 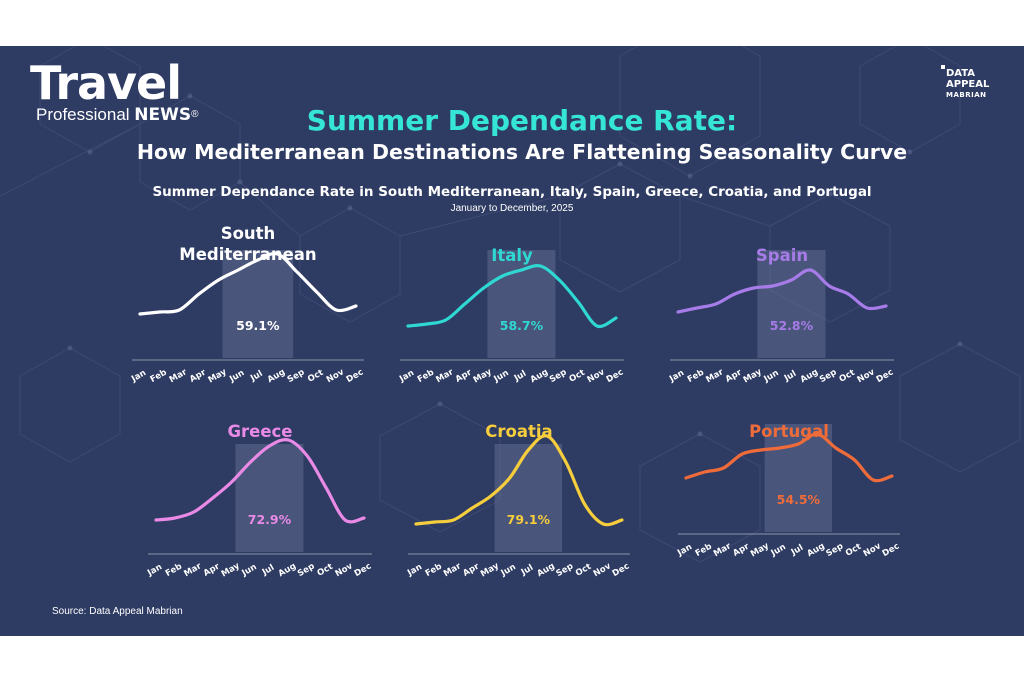 What do you see at coordinates (518, 431) in the screenshot?
I see `chart-title-line: Croatia` at bounding box center [518, 431].